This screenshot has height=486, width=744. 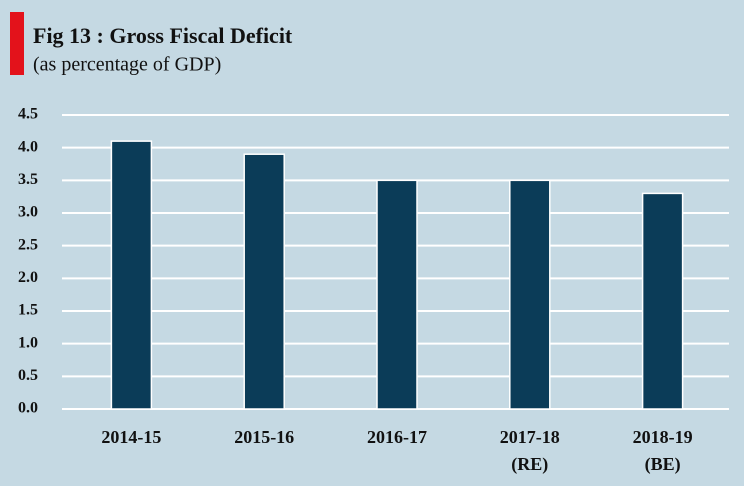 I want to click on y-tick-label: 2.0, so click(x=28, y=277).